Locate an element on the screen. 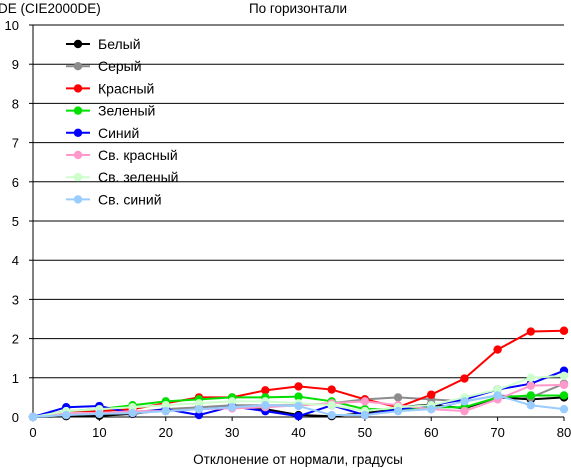 This screenshot has width=571, height=468. x-tick-label: 80 is located at coordinates (564, 432).